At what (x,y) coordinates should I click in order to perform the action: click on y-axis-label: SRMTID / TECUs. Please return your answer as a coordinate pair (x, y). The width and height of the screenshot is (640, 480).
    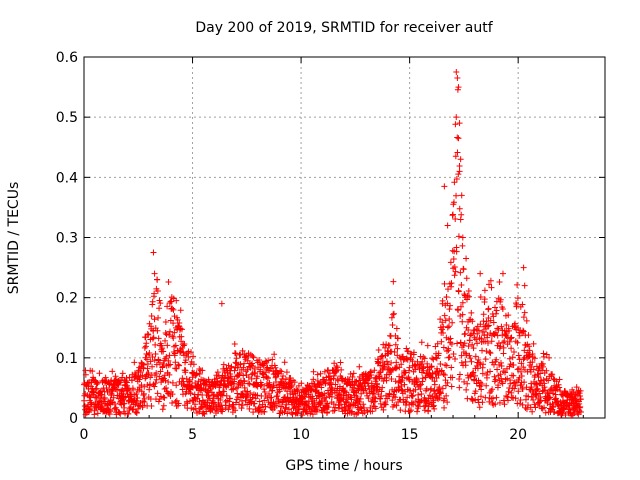
    Looking at the image, I should click on (14, 238).